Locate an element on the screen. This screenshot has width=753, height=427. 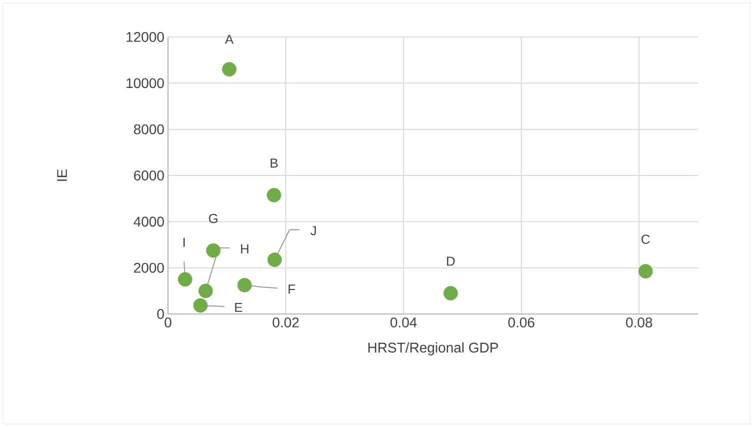
y-tick-label: 12000 is located at coordinates (145, 37).